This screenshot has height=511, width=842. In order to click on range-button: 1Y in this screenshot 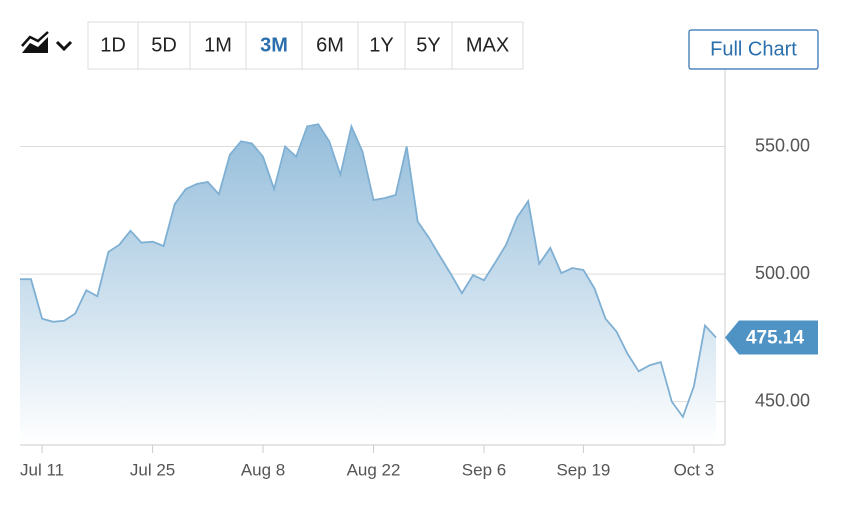, I will do `click(381, 45)`.